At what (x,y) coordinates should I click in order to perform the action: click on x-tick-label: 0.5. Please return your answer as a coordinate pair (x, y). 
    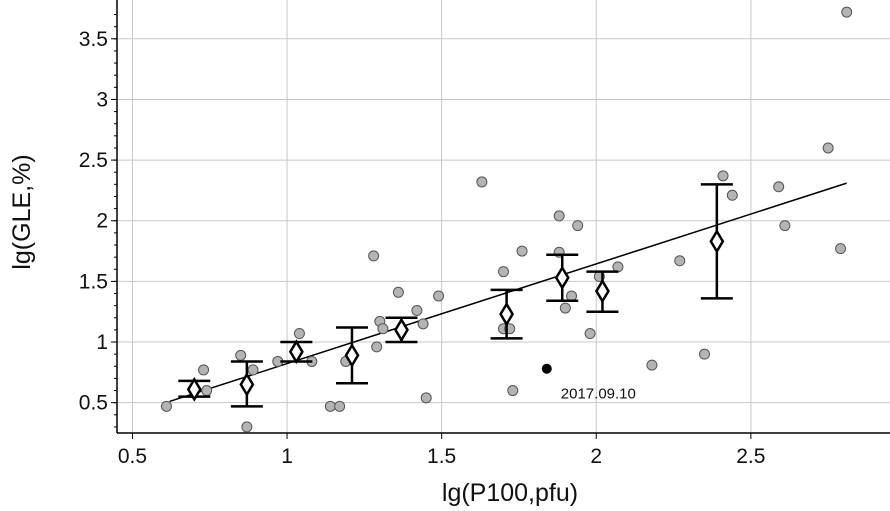
    Looking at the image, I should click on (132, 456).